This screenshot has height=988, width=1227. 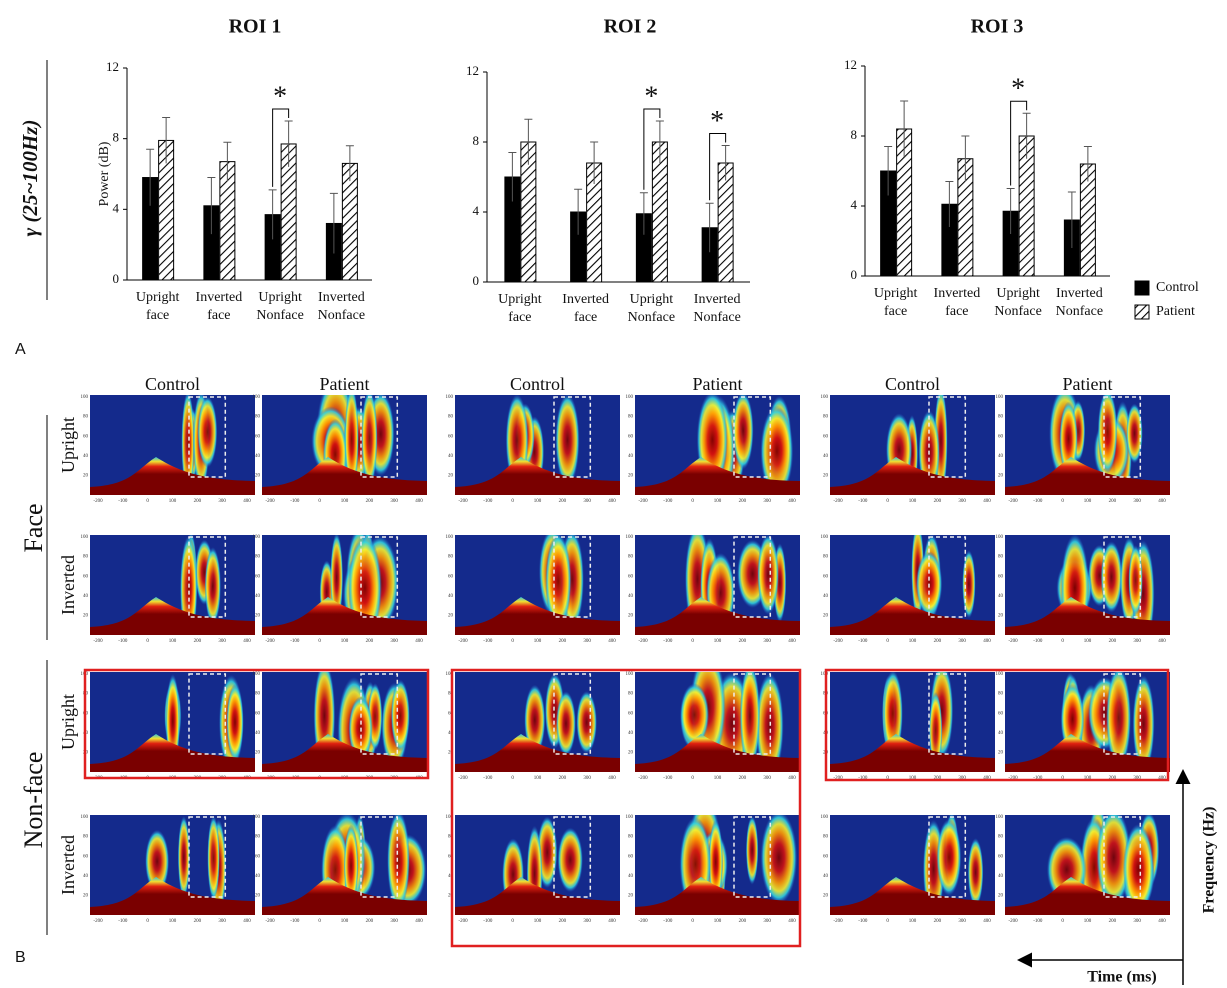 I want to click on y-tick-label: 4, so click(x=116, y=207).